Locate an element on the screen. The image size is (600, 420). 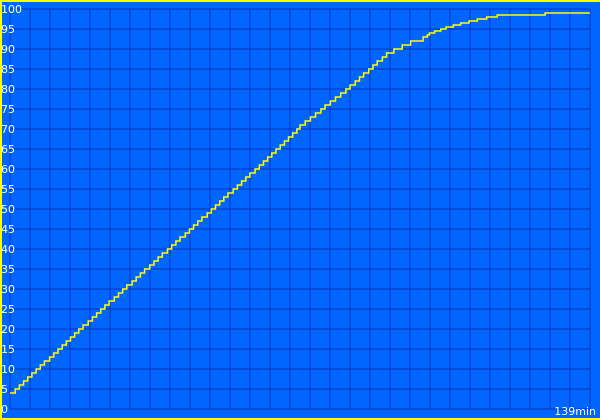
y-tick-label: 40 is located at coordinates (8, 249).